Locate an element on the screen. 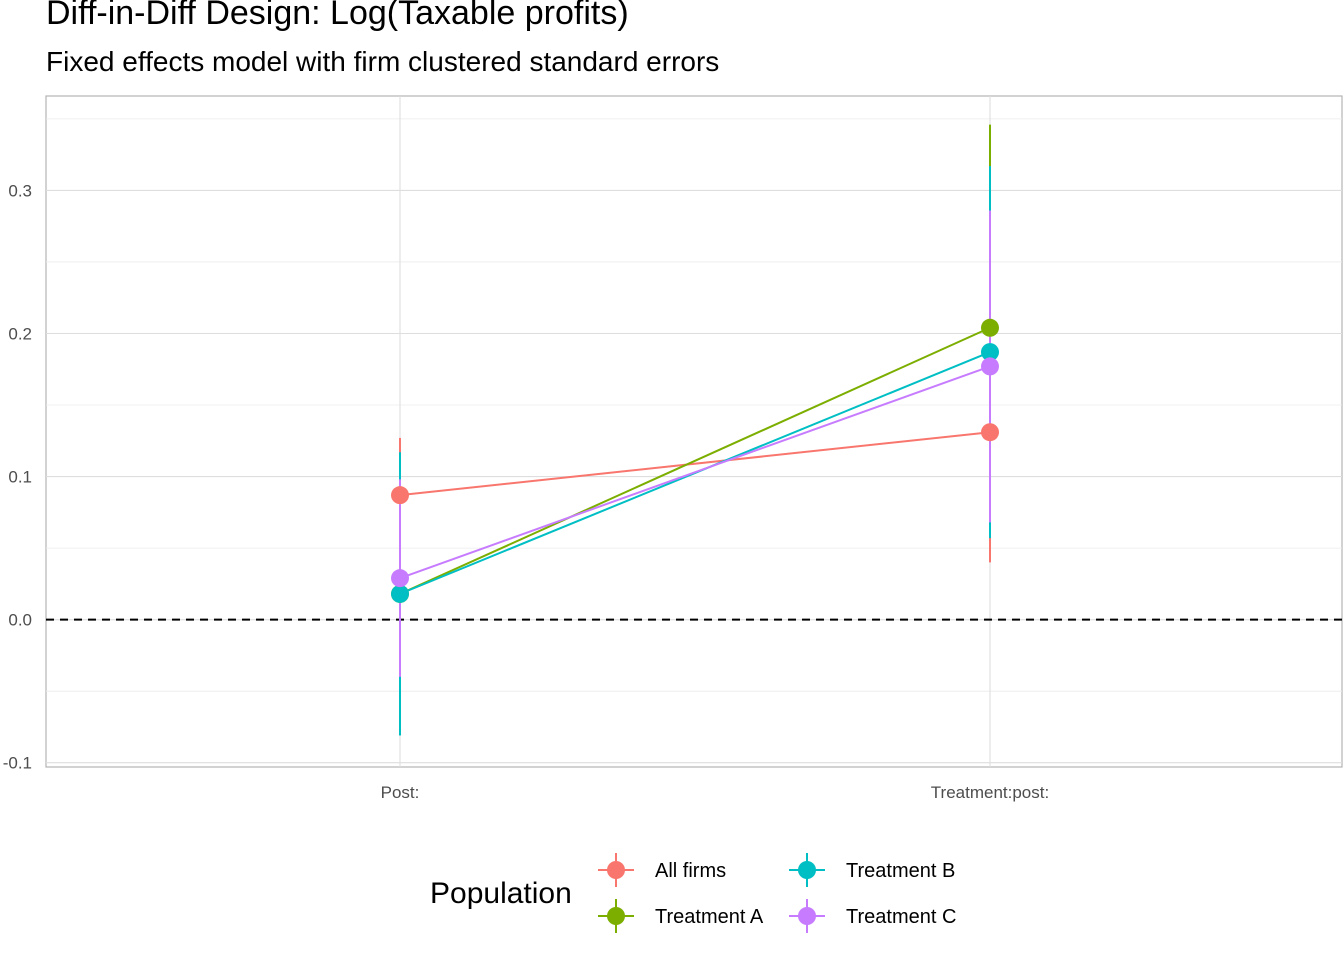  x-axis-ticks: Post: Treatment:post: is located at coordinates (715, 792).